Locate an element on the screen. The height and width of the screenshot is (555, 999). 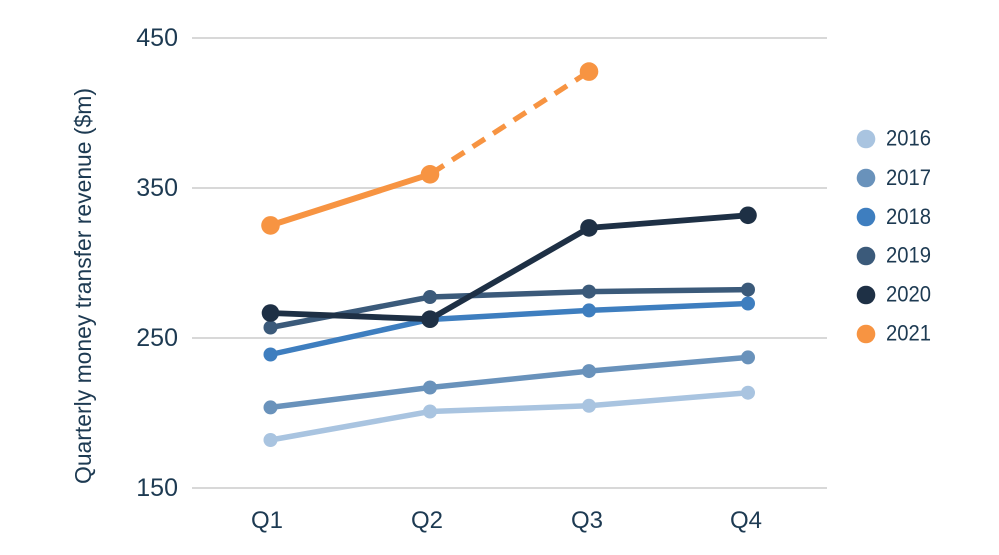
svg-text: Q1 is located at coordinates (267, 520).